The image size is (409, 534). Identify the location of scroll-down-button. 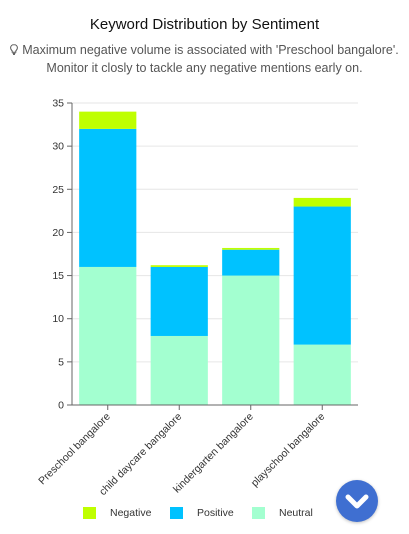
(357, 501).